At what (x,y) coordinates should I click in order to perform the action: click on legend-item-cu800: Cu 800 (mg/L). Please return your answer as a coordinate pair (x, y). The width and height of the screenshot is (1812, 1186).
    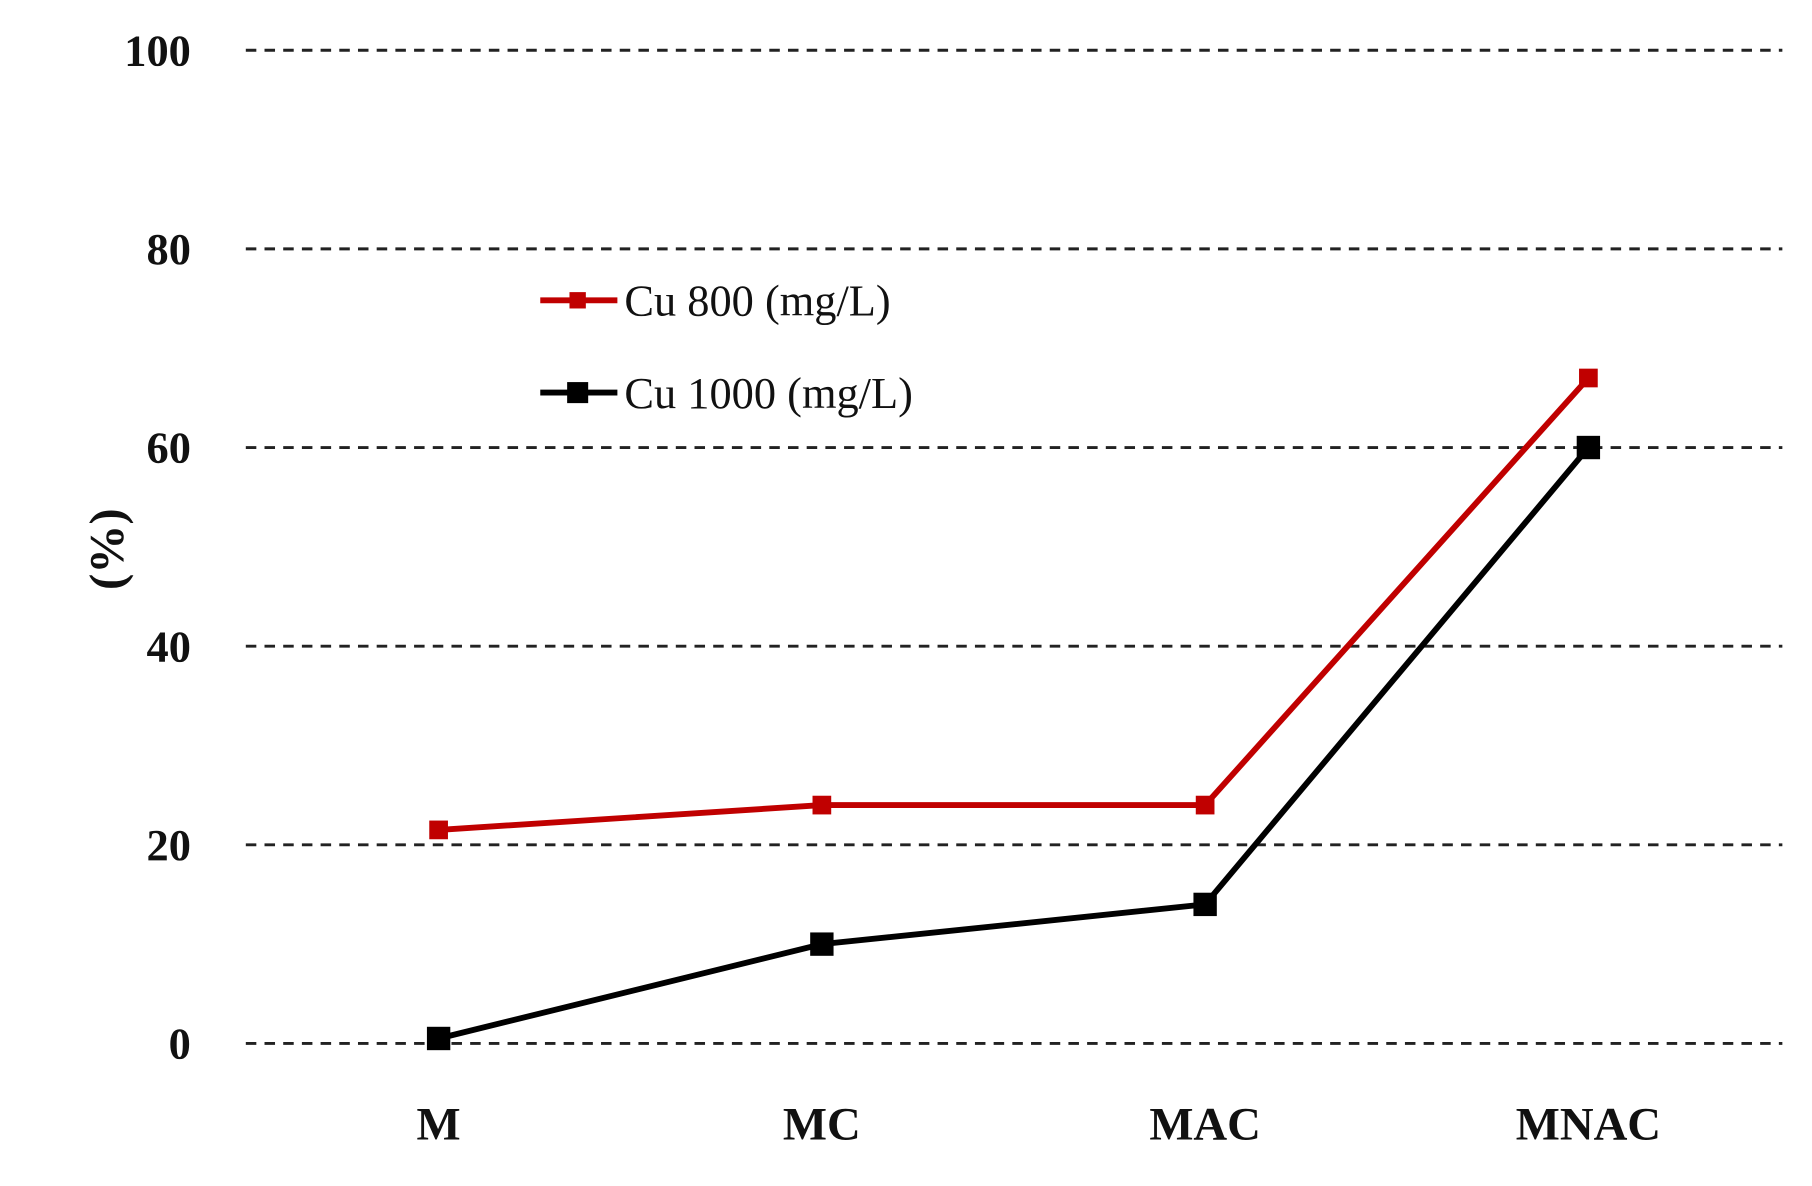
    Looking at the image, I should click on (715, 300).